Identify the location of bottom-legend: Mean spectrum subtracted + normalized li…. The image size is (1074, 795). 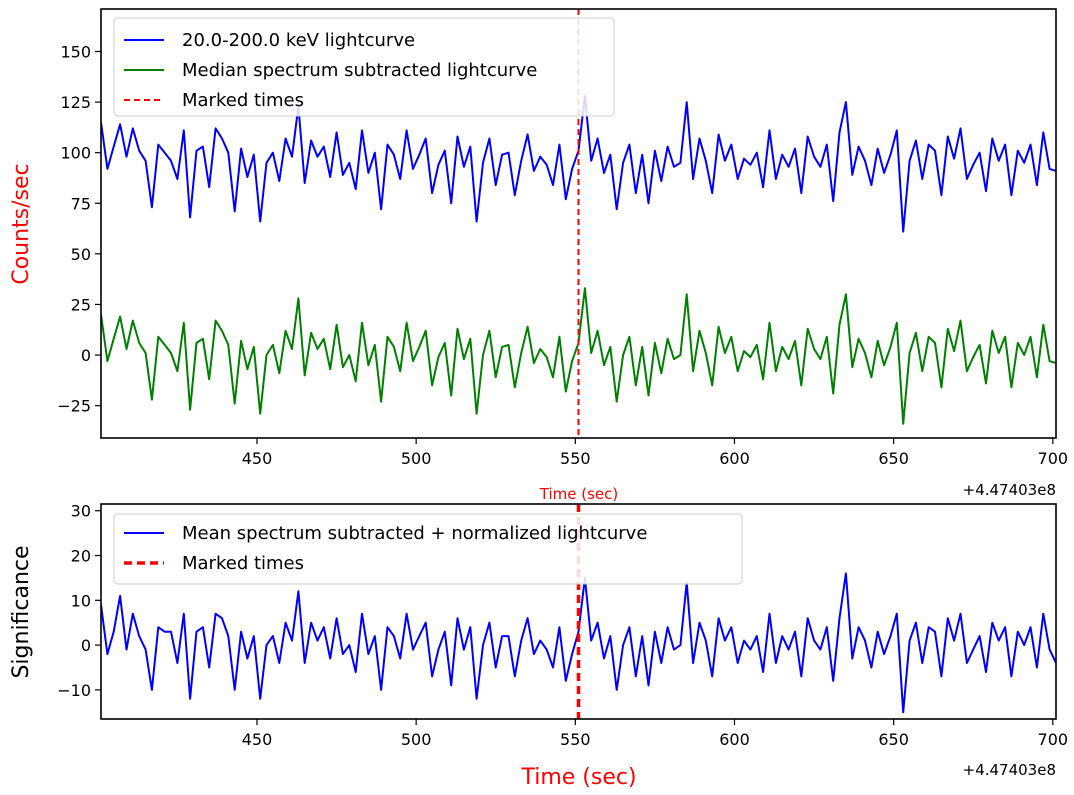
(428, 549).